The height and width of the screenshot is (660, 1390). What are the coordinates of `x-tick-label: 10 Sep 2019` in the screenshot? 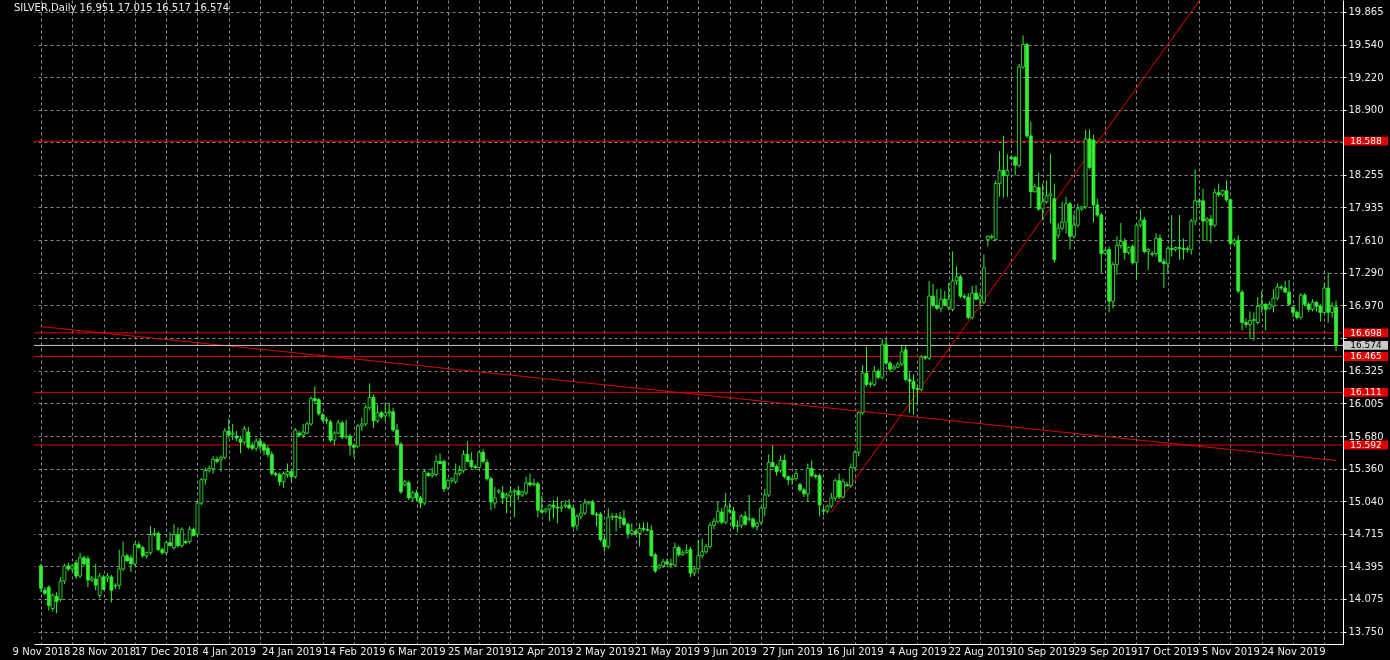 It's located at (1043, 651).